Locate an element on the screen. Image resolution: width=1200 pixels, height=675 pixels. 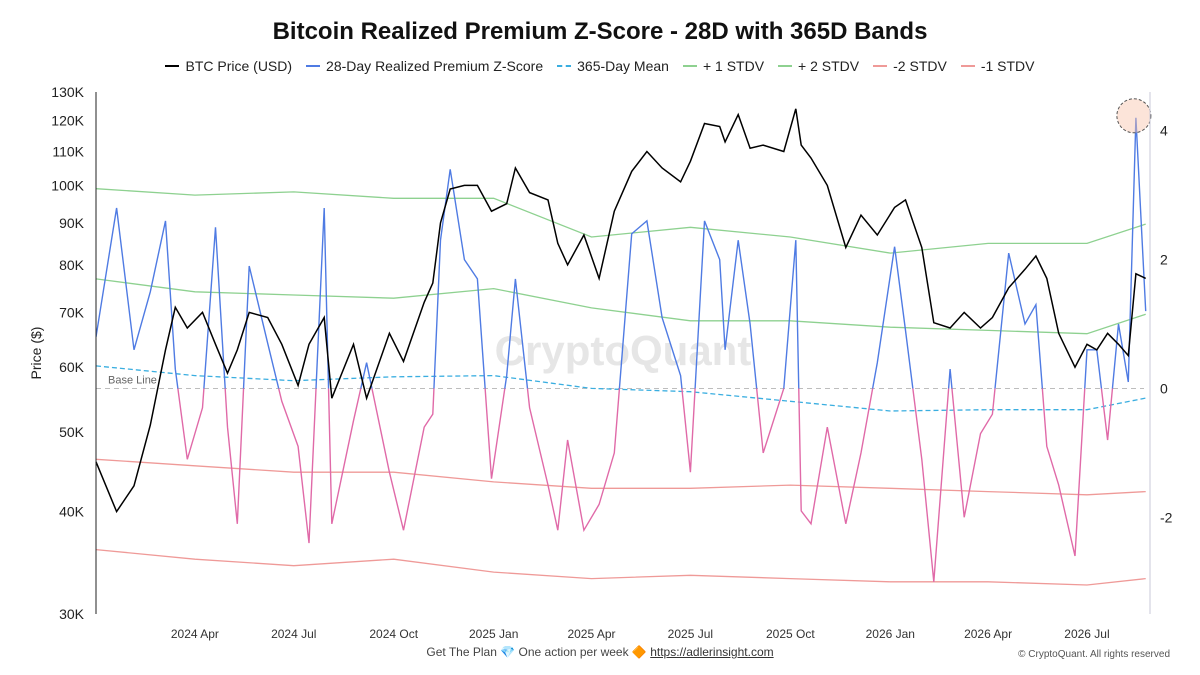
y2-tick-label: 4 is located at coordinates (1164, 131).